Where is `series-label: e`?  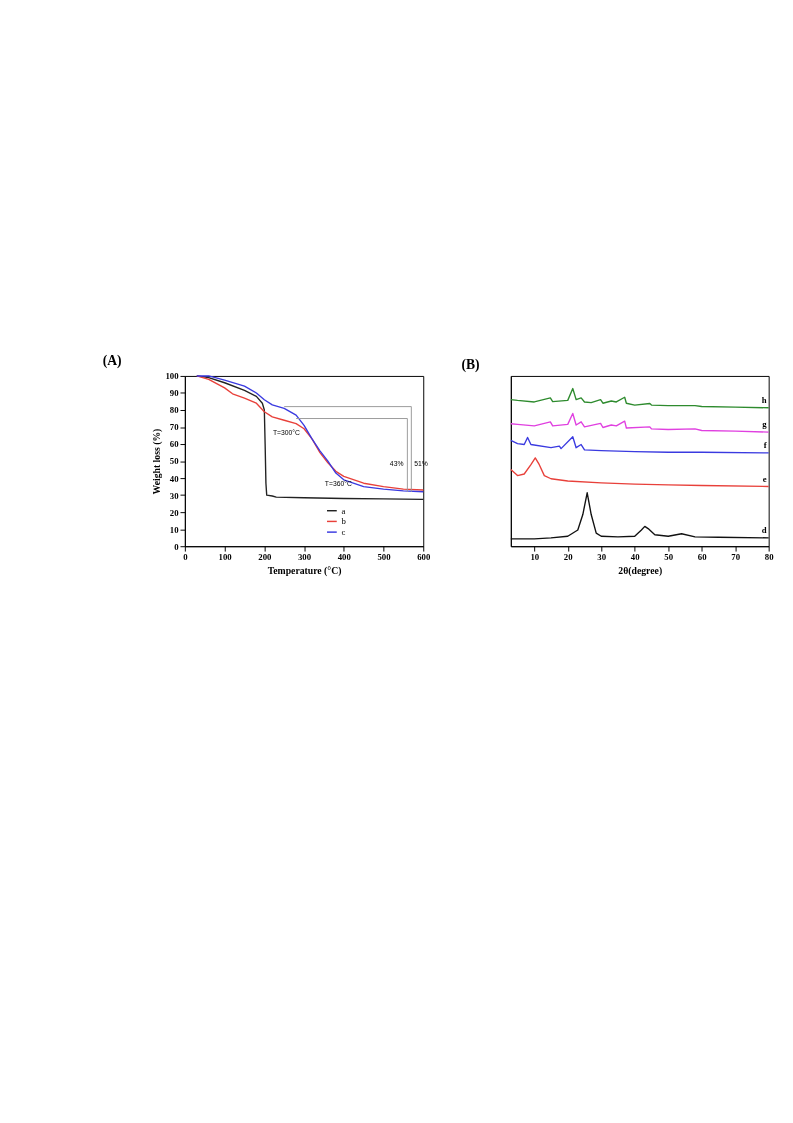
series-label: e is located at coordinates (764, 478).